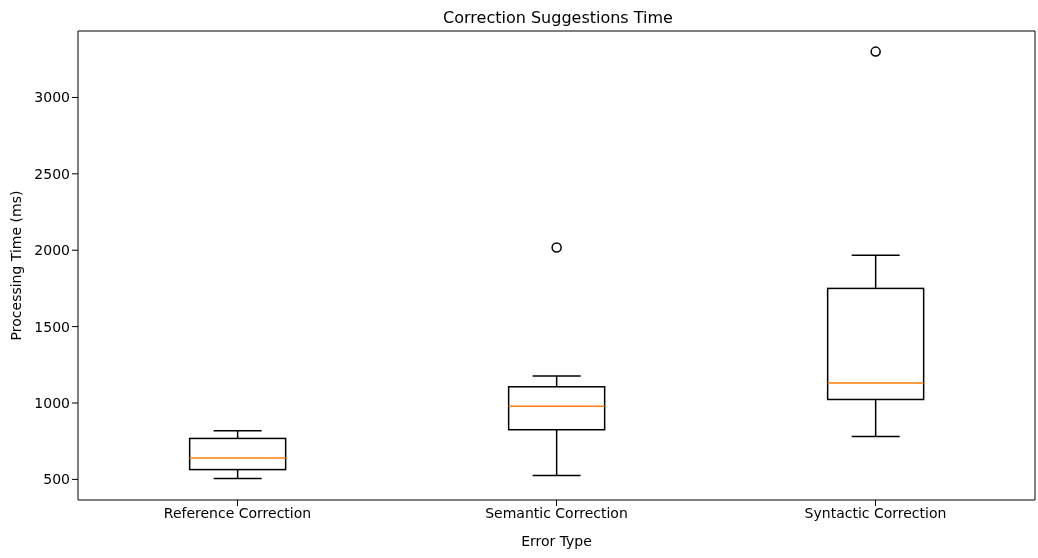  I want to click on y-tick-label: 2000, so click(52, 250).